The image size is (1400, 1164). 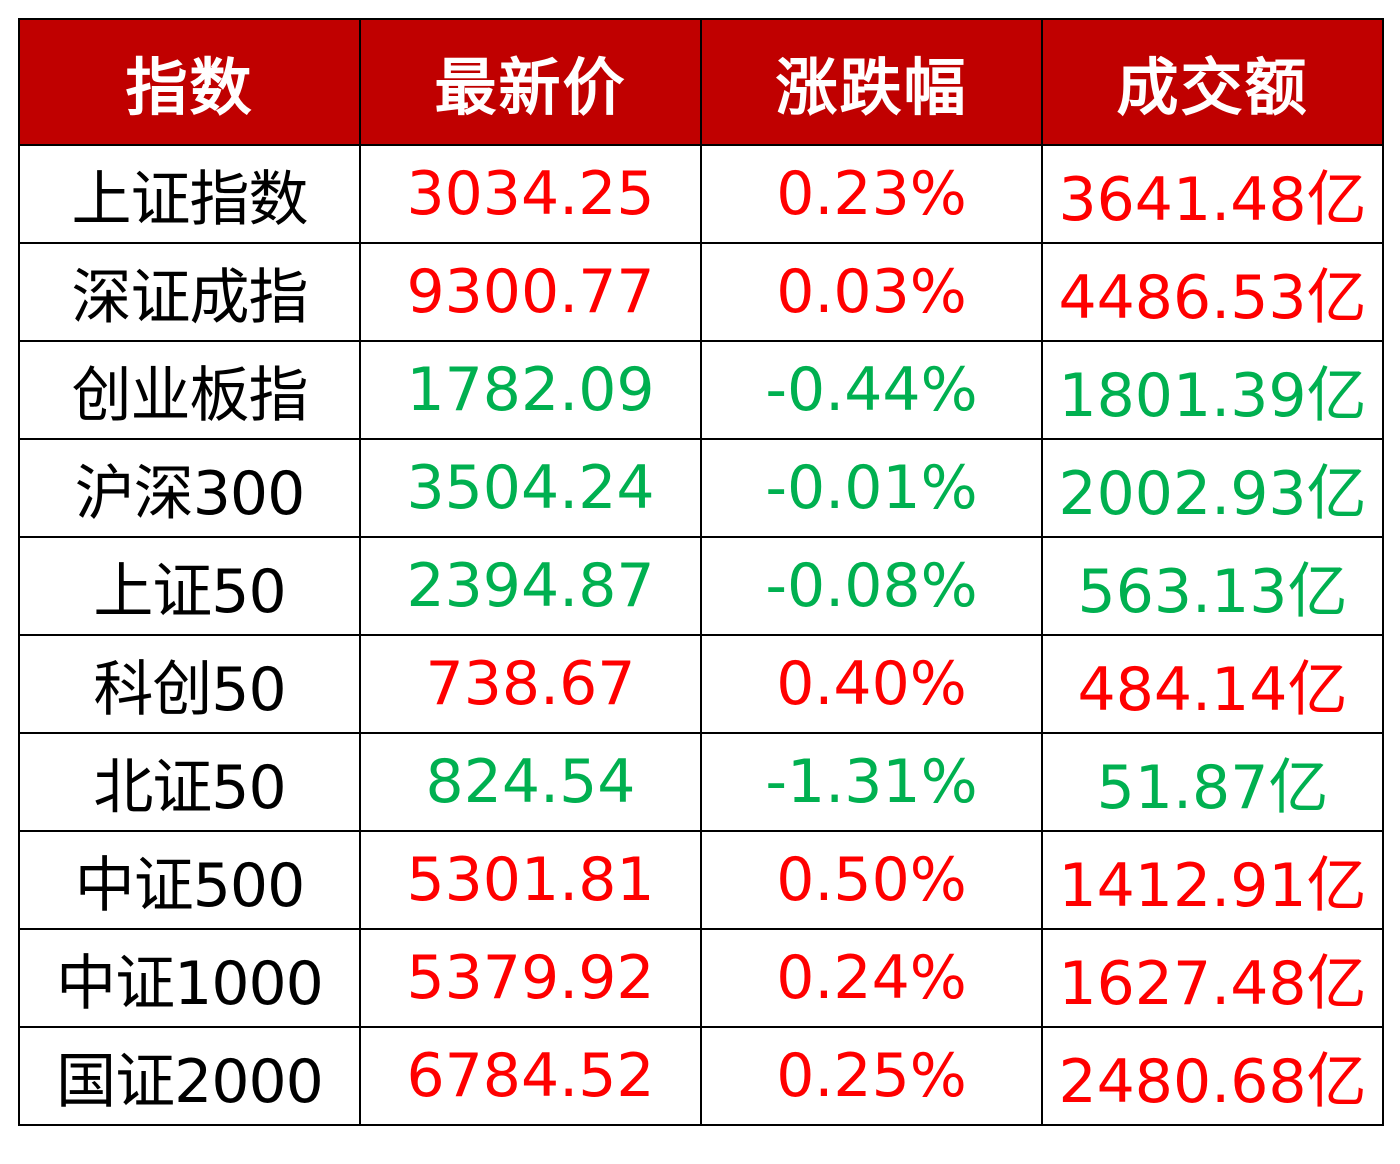 I want to click on table-row: 深证成指 9300.77 0.03% 4486.53亿, so click(x=701, y=292).